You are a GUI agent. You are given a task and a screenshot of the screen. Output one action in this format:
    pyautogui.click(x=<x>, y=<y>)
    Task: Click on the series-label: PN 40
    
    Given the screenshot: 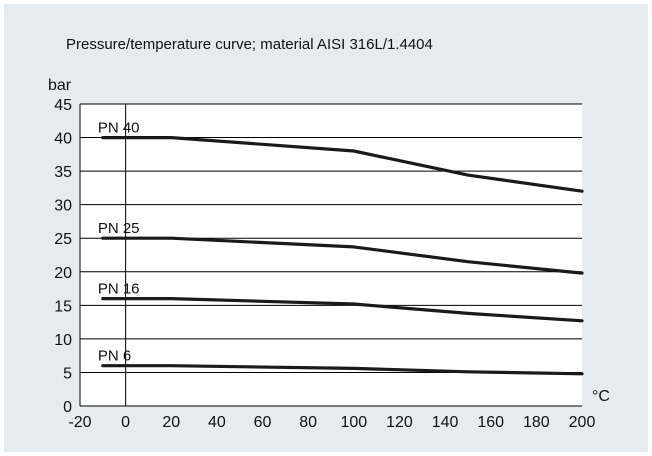 What is the action you would take?
    pyautogui.click(x=119, y=128)
    